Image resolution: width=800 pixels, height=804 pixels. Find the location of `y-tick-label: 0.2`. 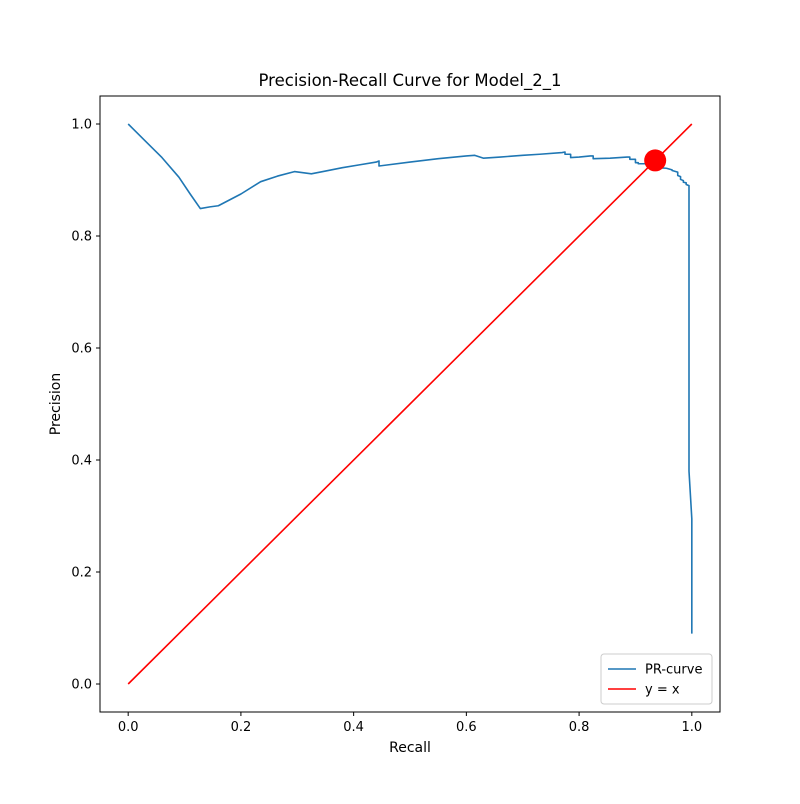

y-tick-label: 0.2 is located at coordinates (81, 573).